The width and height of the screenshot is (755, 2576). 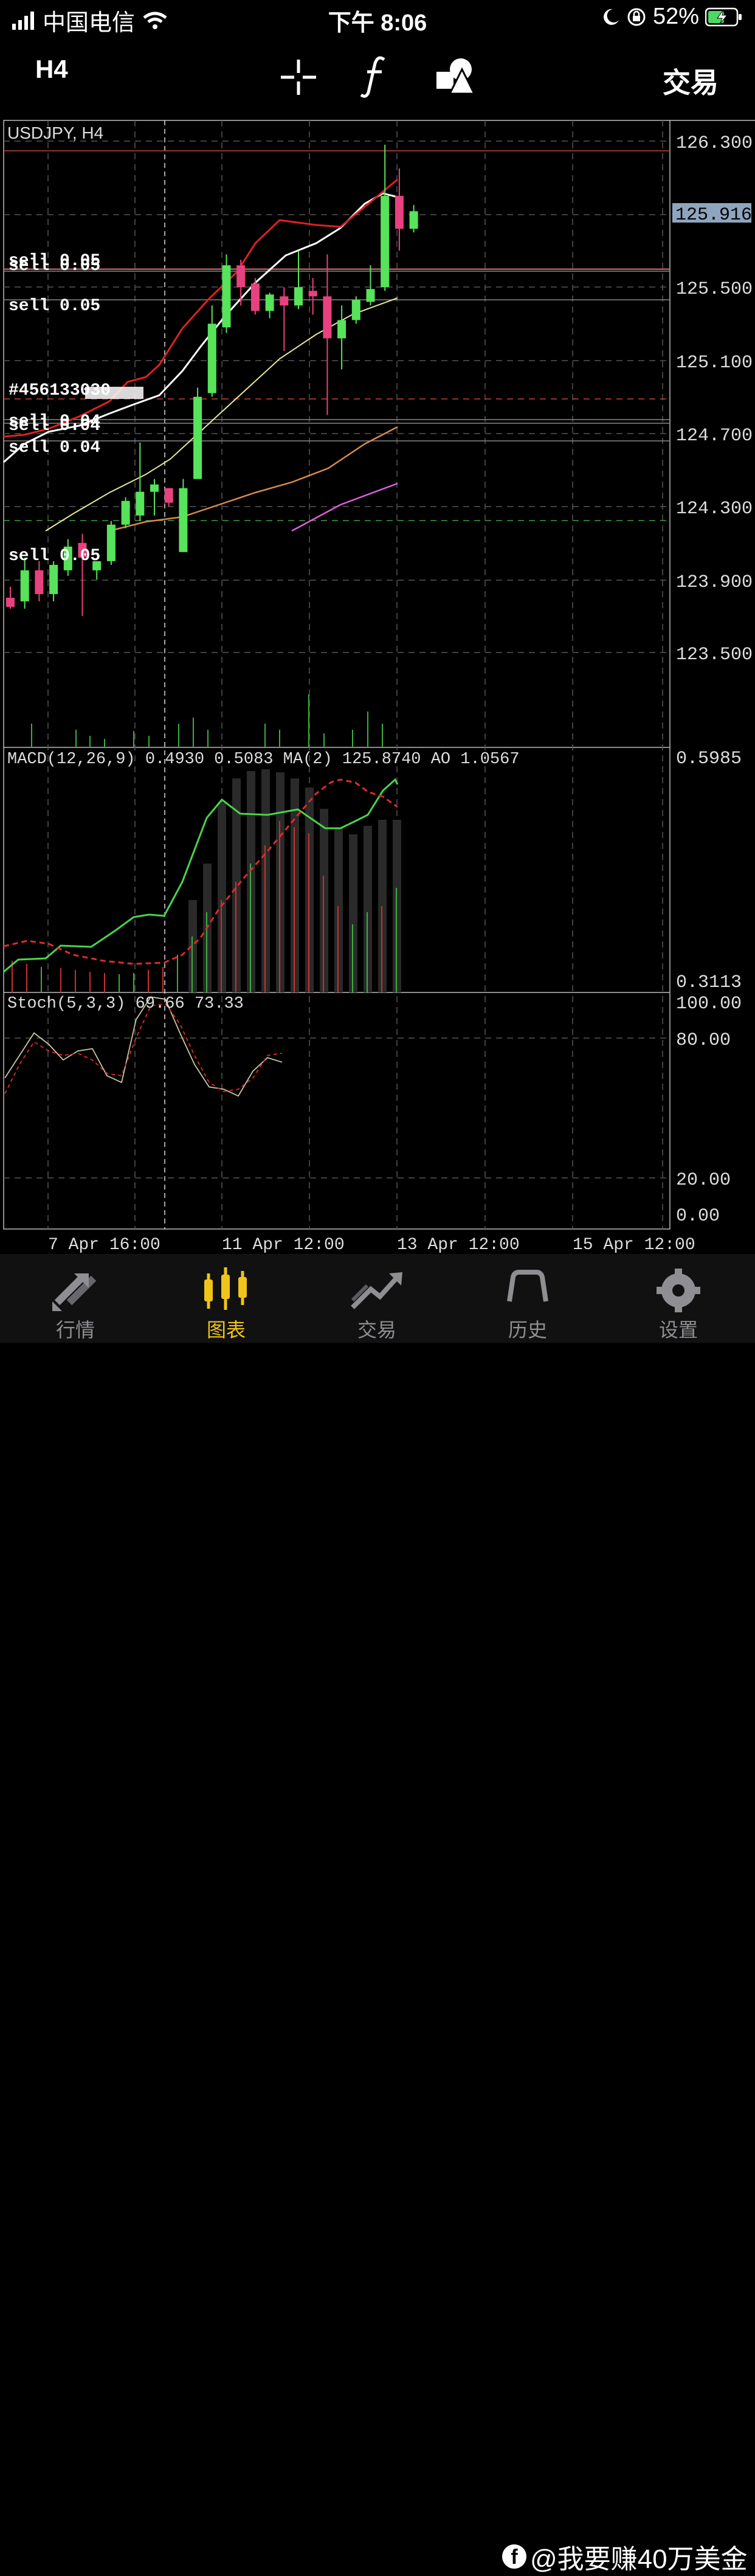 I want to click on ma-pink-line, so click(x=344, y=507).